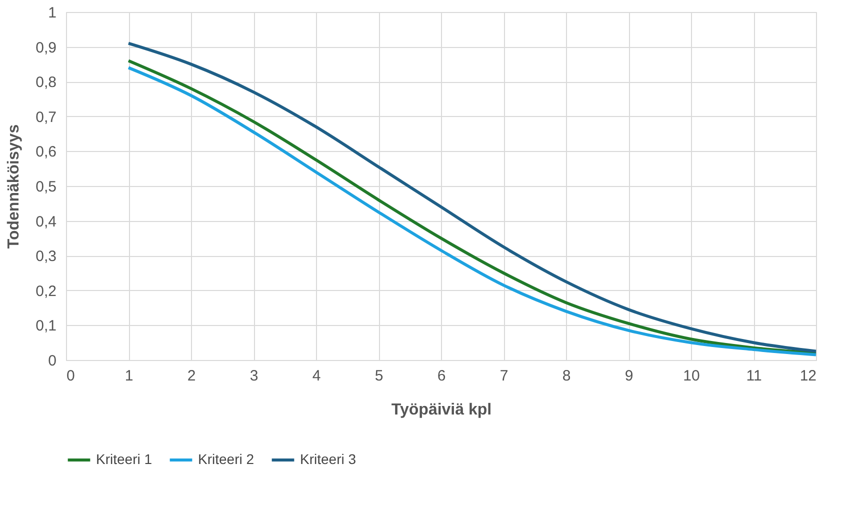  I want to click on y-tick-label: 0,6, so click(46, 152).